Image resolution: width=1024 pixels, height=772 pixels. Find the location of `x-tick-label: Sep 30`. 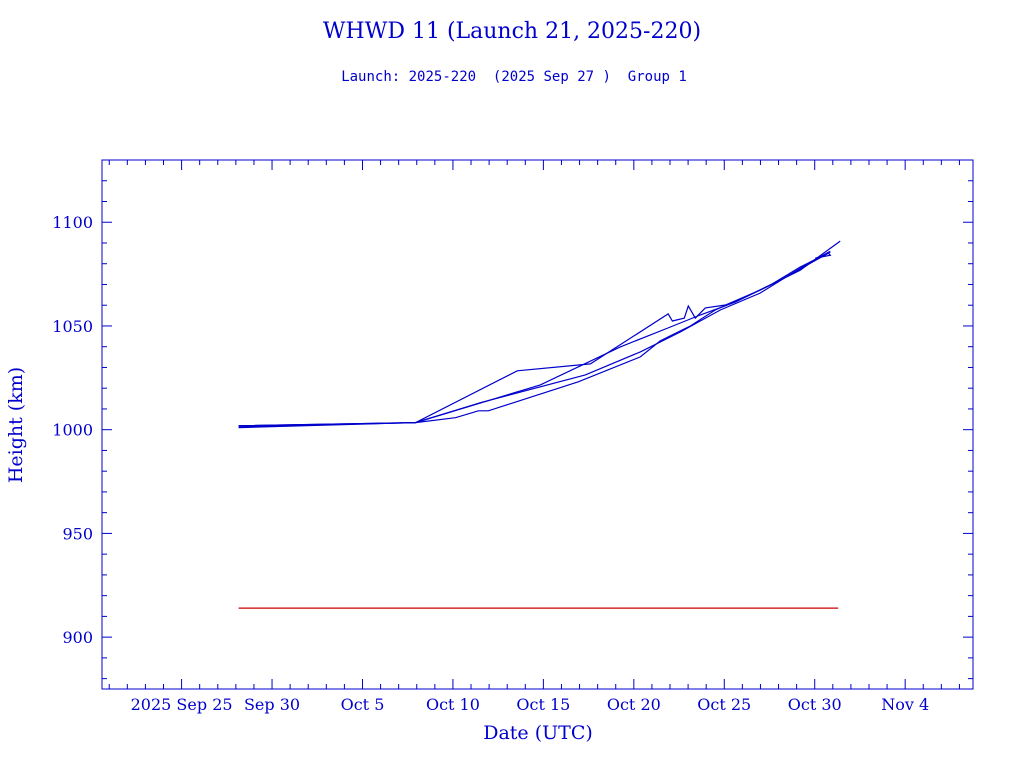

x-tick-label: Sep 30 is located at coordinates (272, 704).